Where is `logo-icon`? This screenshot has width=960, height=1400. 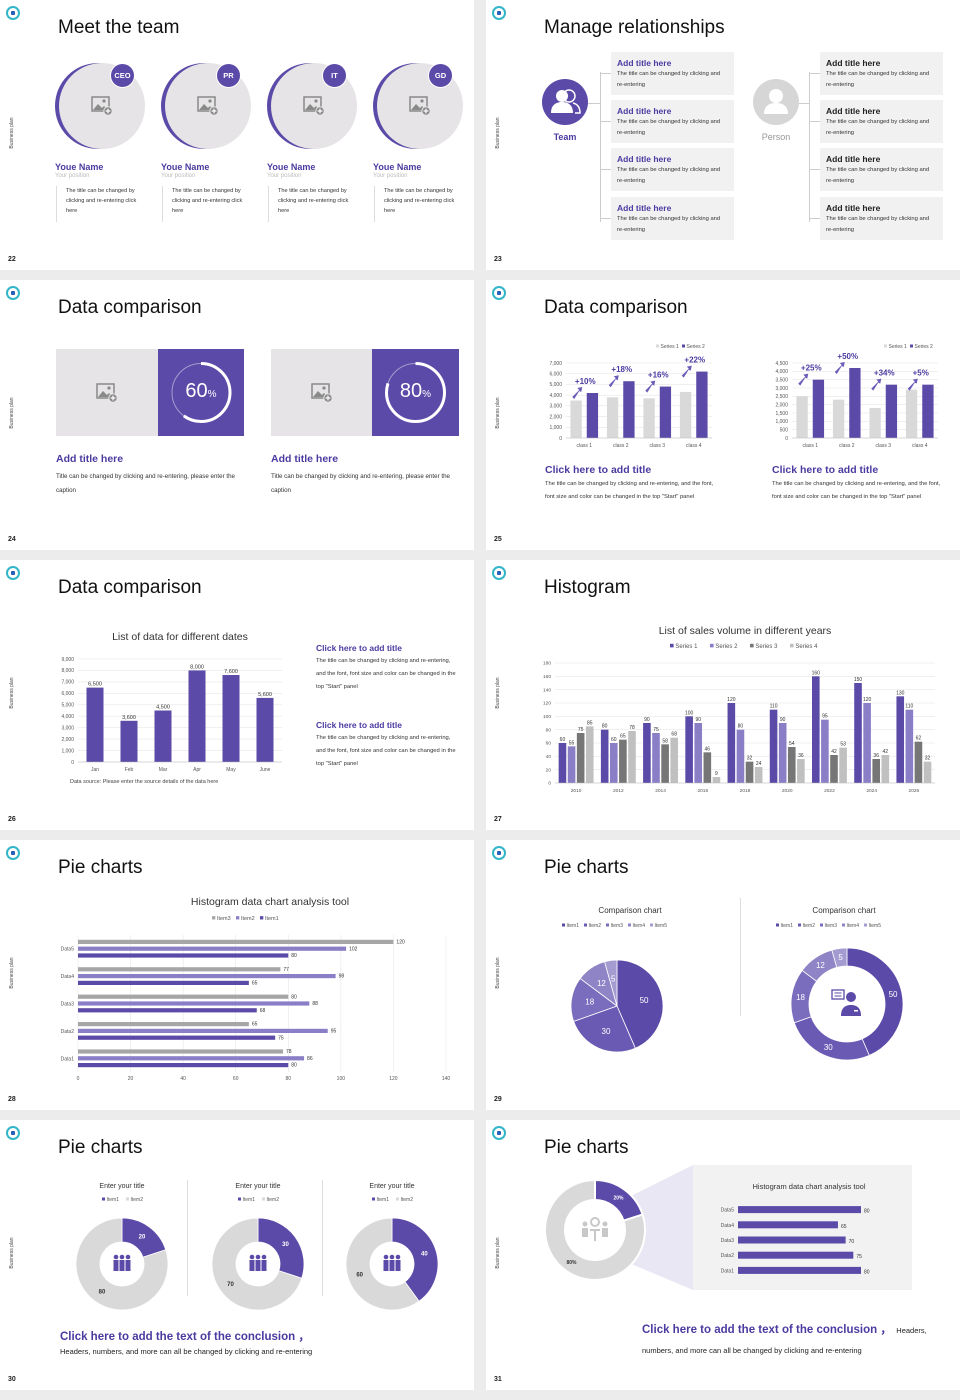 logo-icon is located at coordinates (13, 573).